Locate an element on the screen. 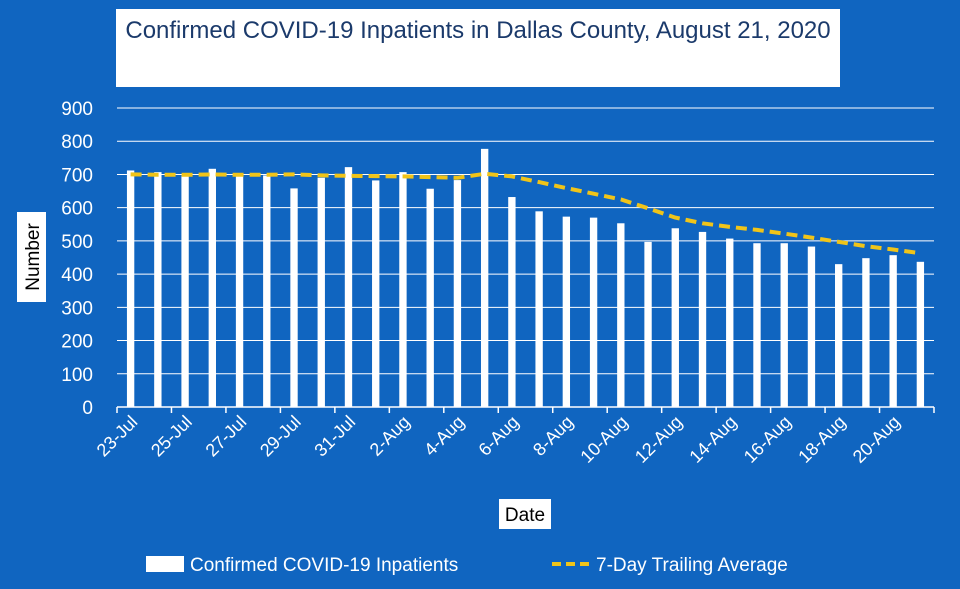  y-tick-label: 700 is located at coordinates (77, 175).